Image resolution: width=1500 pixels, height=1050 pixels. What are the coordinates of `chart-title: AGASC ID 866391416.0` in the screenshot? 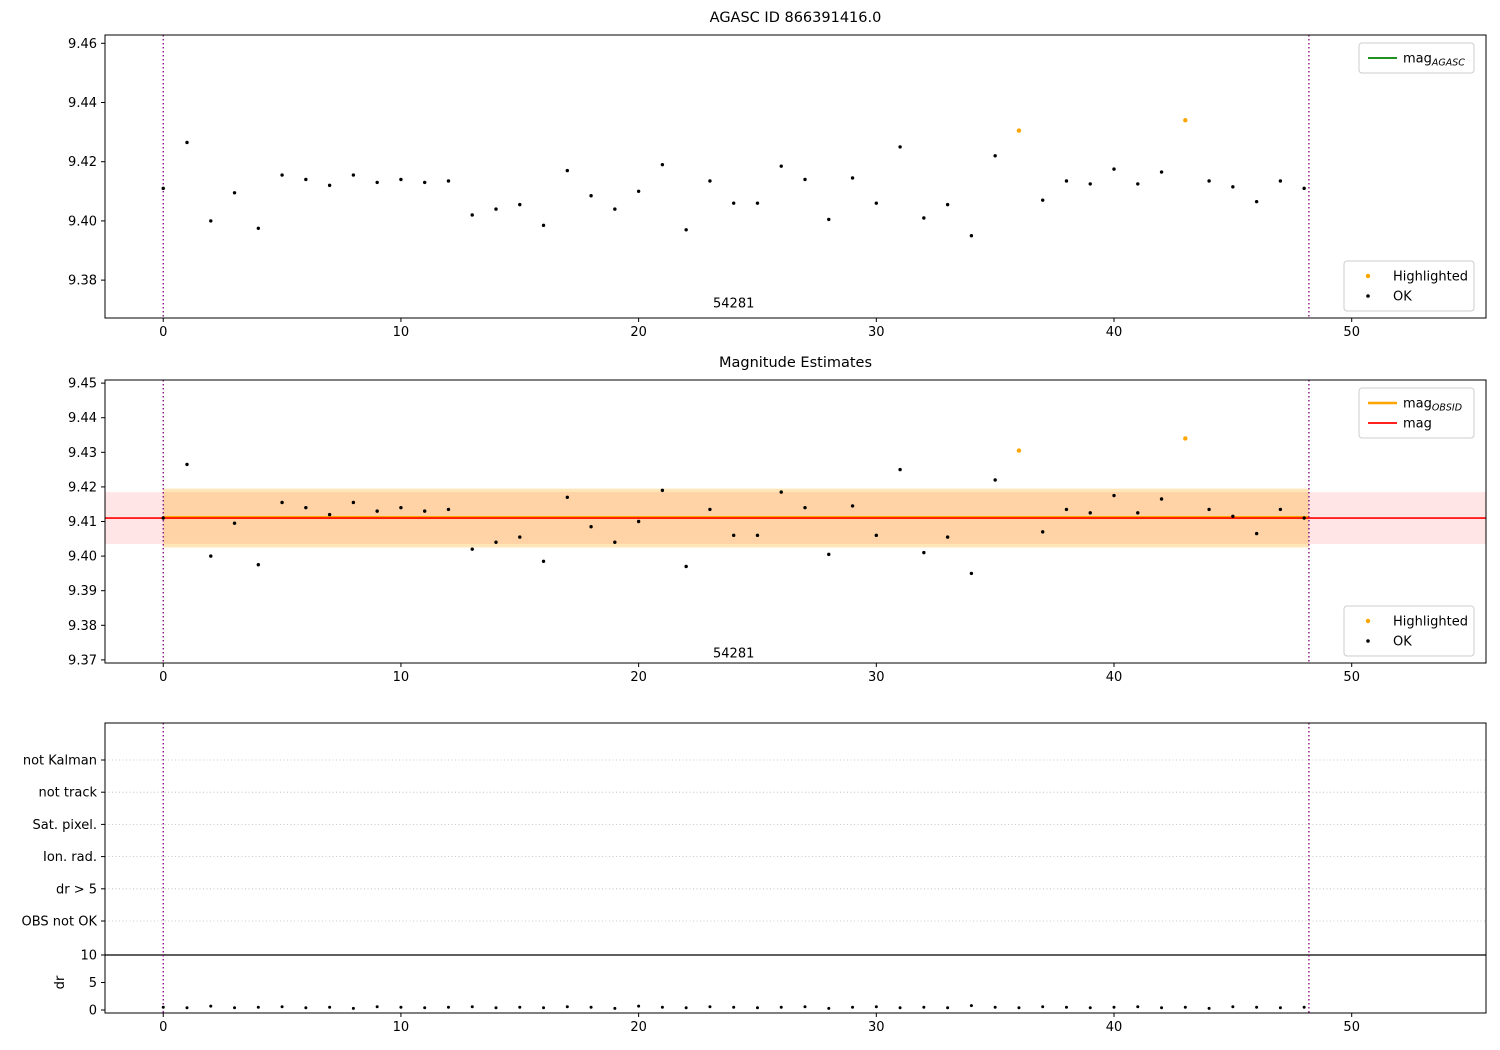 It's located at (796, 18).